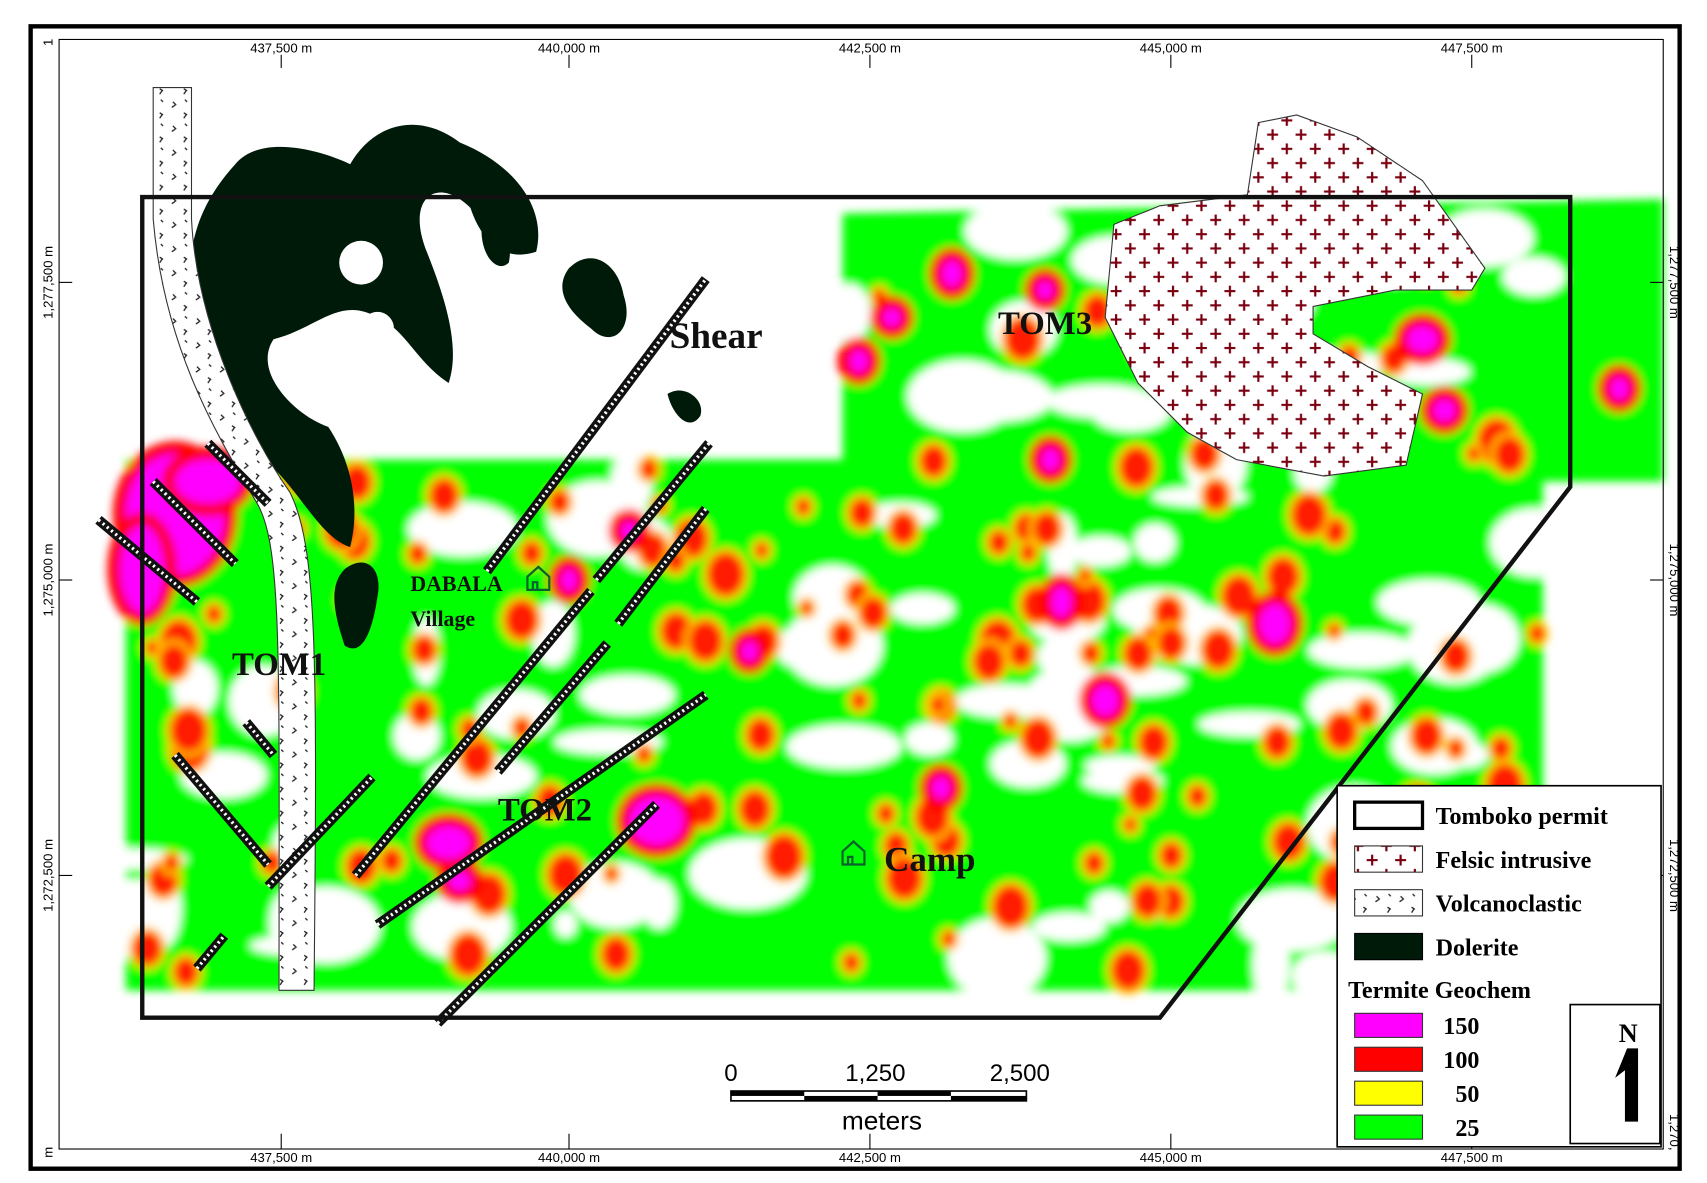 This screenshot has width=1707, height=1183. Describe the element at coordinates (875, 1073) in the screenshot. I see `scale-label: 1,250` at that location.